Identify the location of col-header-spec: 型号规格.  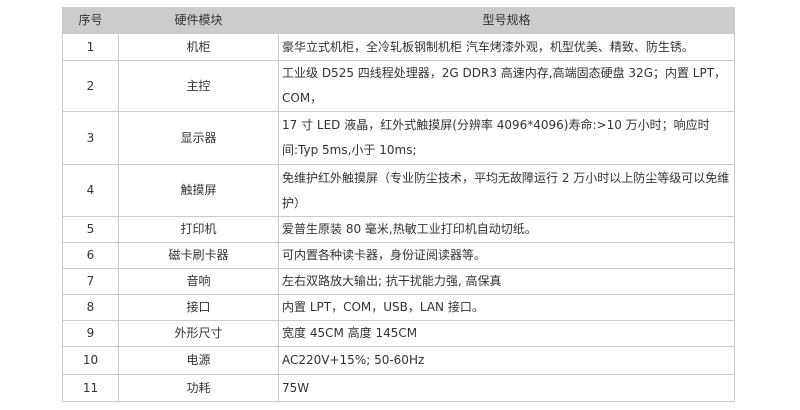
(506, 20).